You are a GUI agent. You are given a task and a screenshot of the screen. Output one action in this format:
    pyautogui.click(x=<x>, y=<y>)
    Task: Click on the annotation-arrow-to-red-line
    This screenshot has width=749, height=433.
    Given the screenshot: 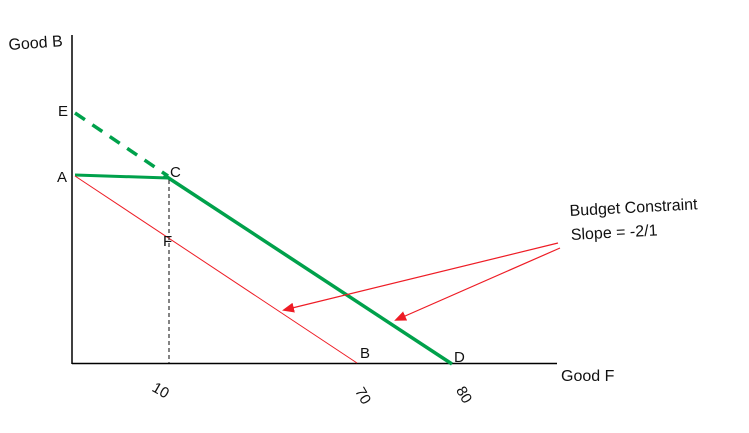 What is the action you would take?
    pyautogui.click(x=420, y=277)
    